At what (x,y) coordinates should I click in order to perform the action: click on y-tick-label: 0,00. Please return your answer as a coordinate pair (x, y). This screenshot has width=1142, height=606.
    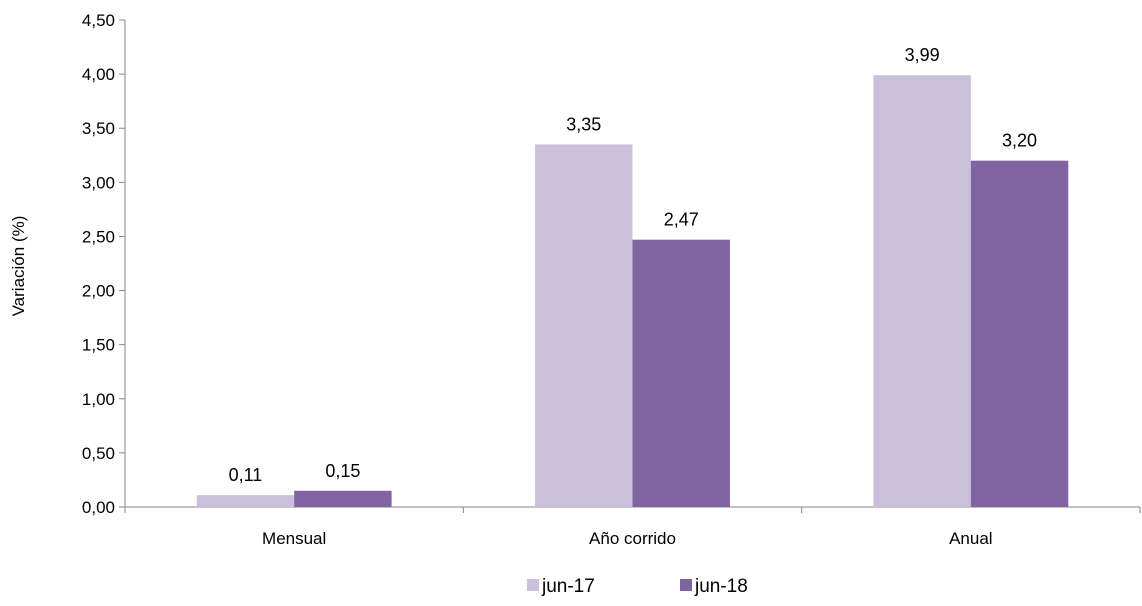
    Looking at the image, I should click on (98, 507).